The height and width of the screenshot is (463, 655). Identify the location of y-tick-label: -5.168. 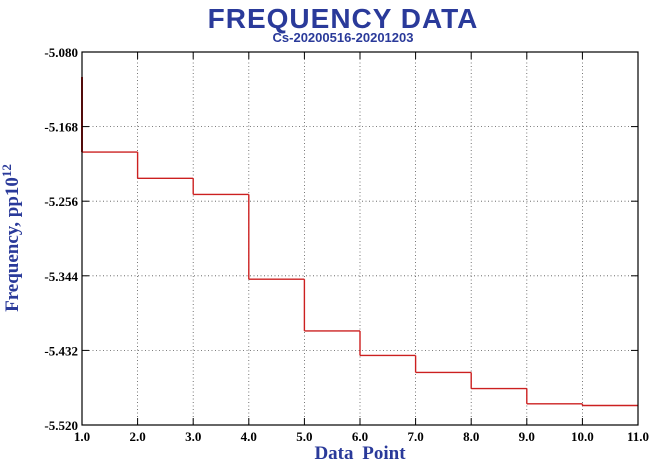
(61, 127).